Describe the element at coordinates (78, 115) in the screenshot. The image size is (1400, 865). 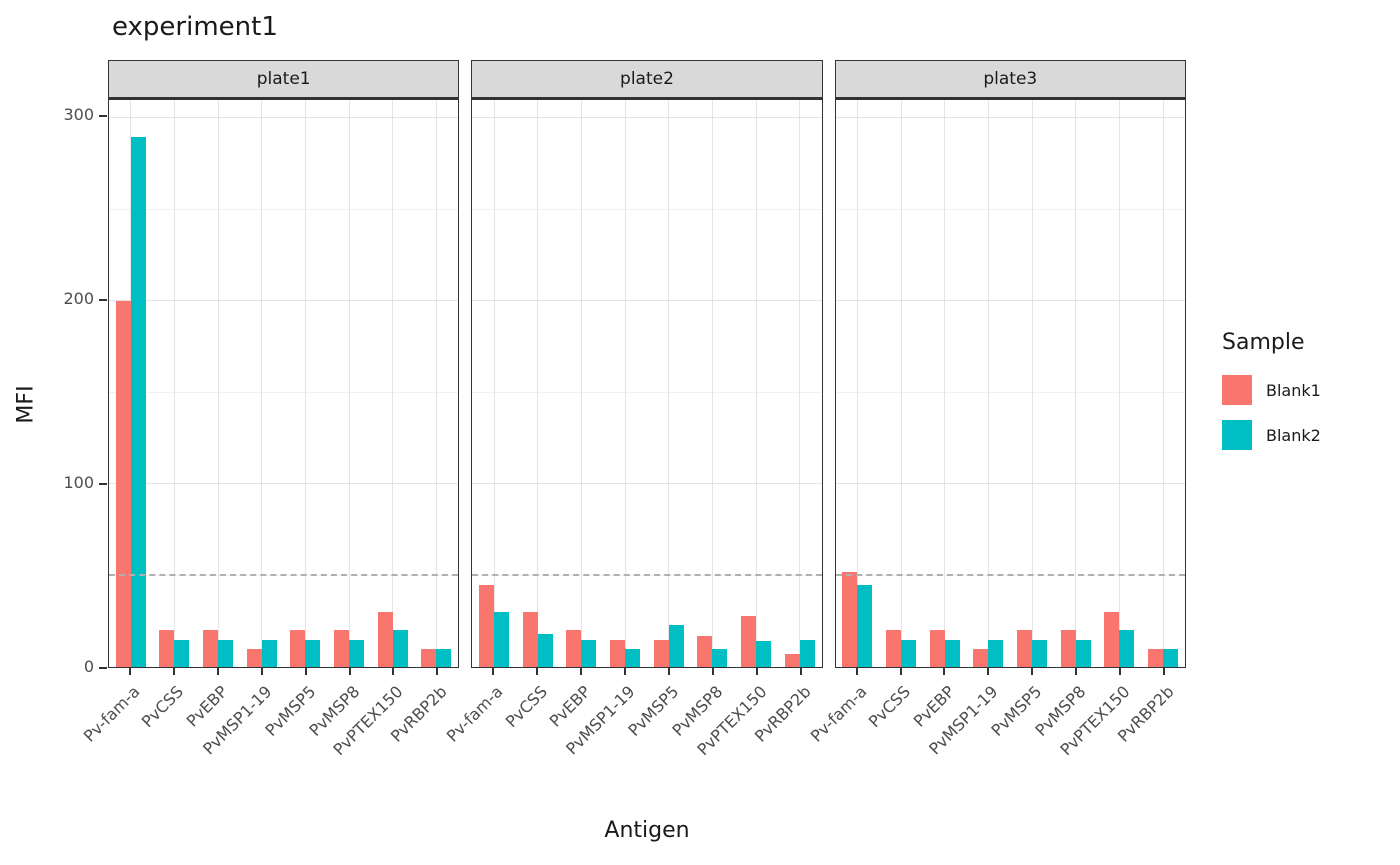
I see `y-tick-label: 300` at that location.